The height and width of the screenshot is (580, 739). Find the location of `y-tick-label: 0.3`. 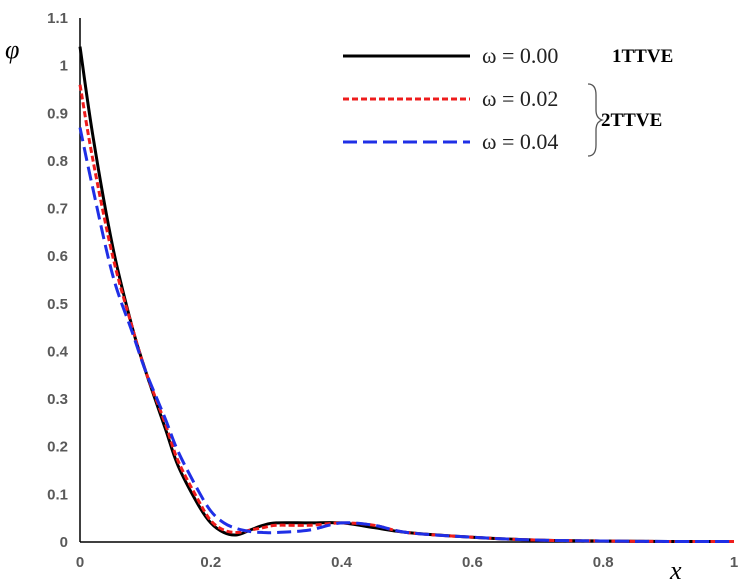

y-tick-label: 0.3 is located at coordinates (57, 399).